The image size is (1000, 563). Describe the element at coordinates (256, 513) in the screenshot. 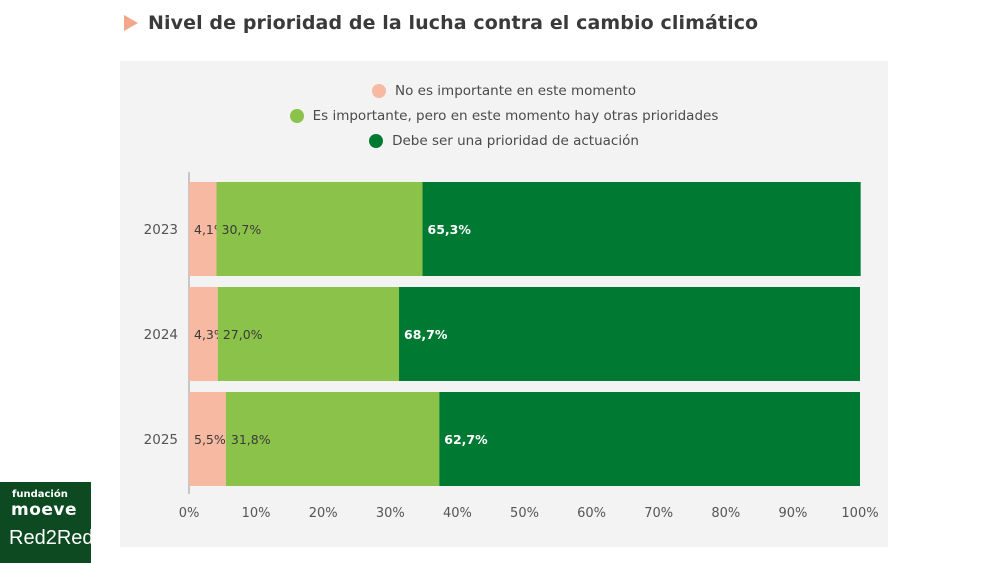

I see `x-tick-label: 10%` at that location.